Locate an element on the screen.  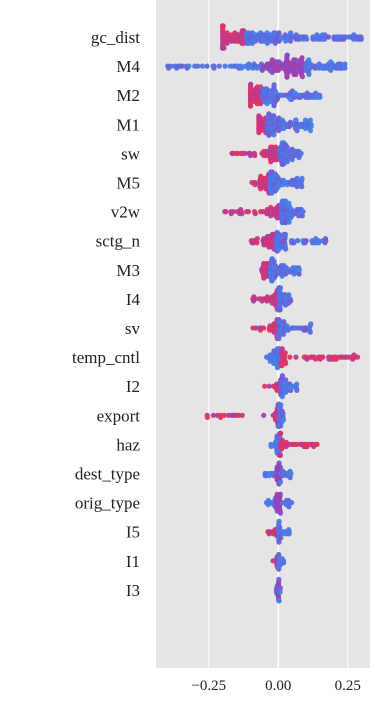
feature-label: sw is located at coordinates (131, 153).